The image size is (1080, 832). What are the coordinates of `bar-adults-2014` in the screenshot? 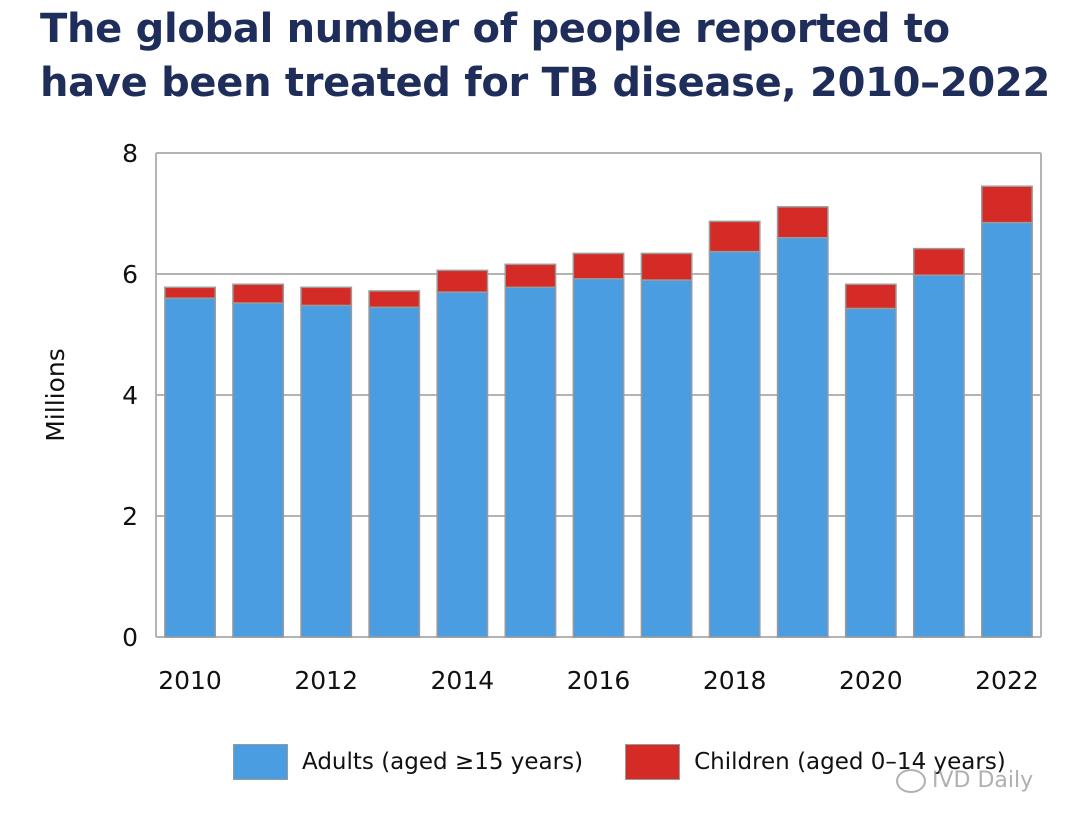 It's located at (462, 464).